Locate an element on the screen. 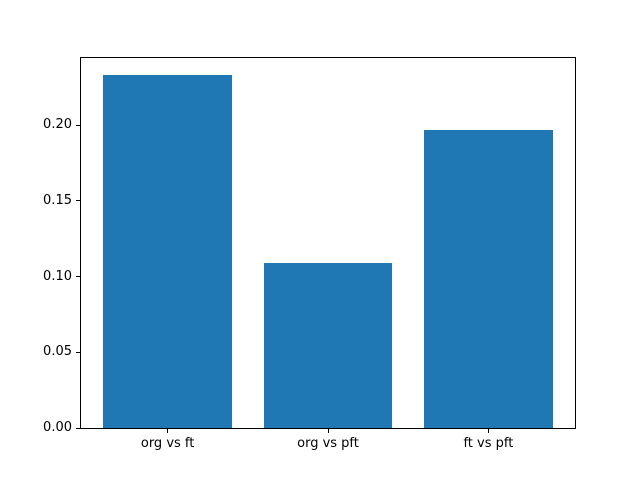 This screenshot has height=480, width=640. y-tick-label: 0.15 is located at coordinates (57, 200).